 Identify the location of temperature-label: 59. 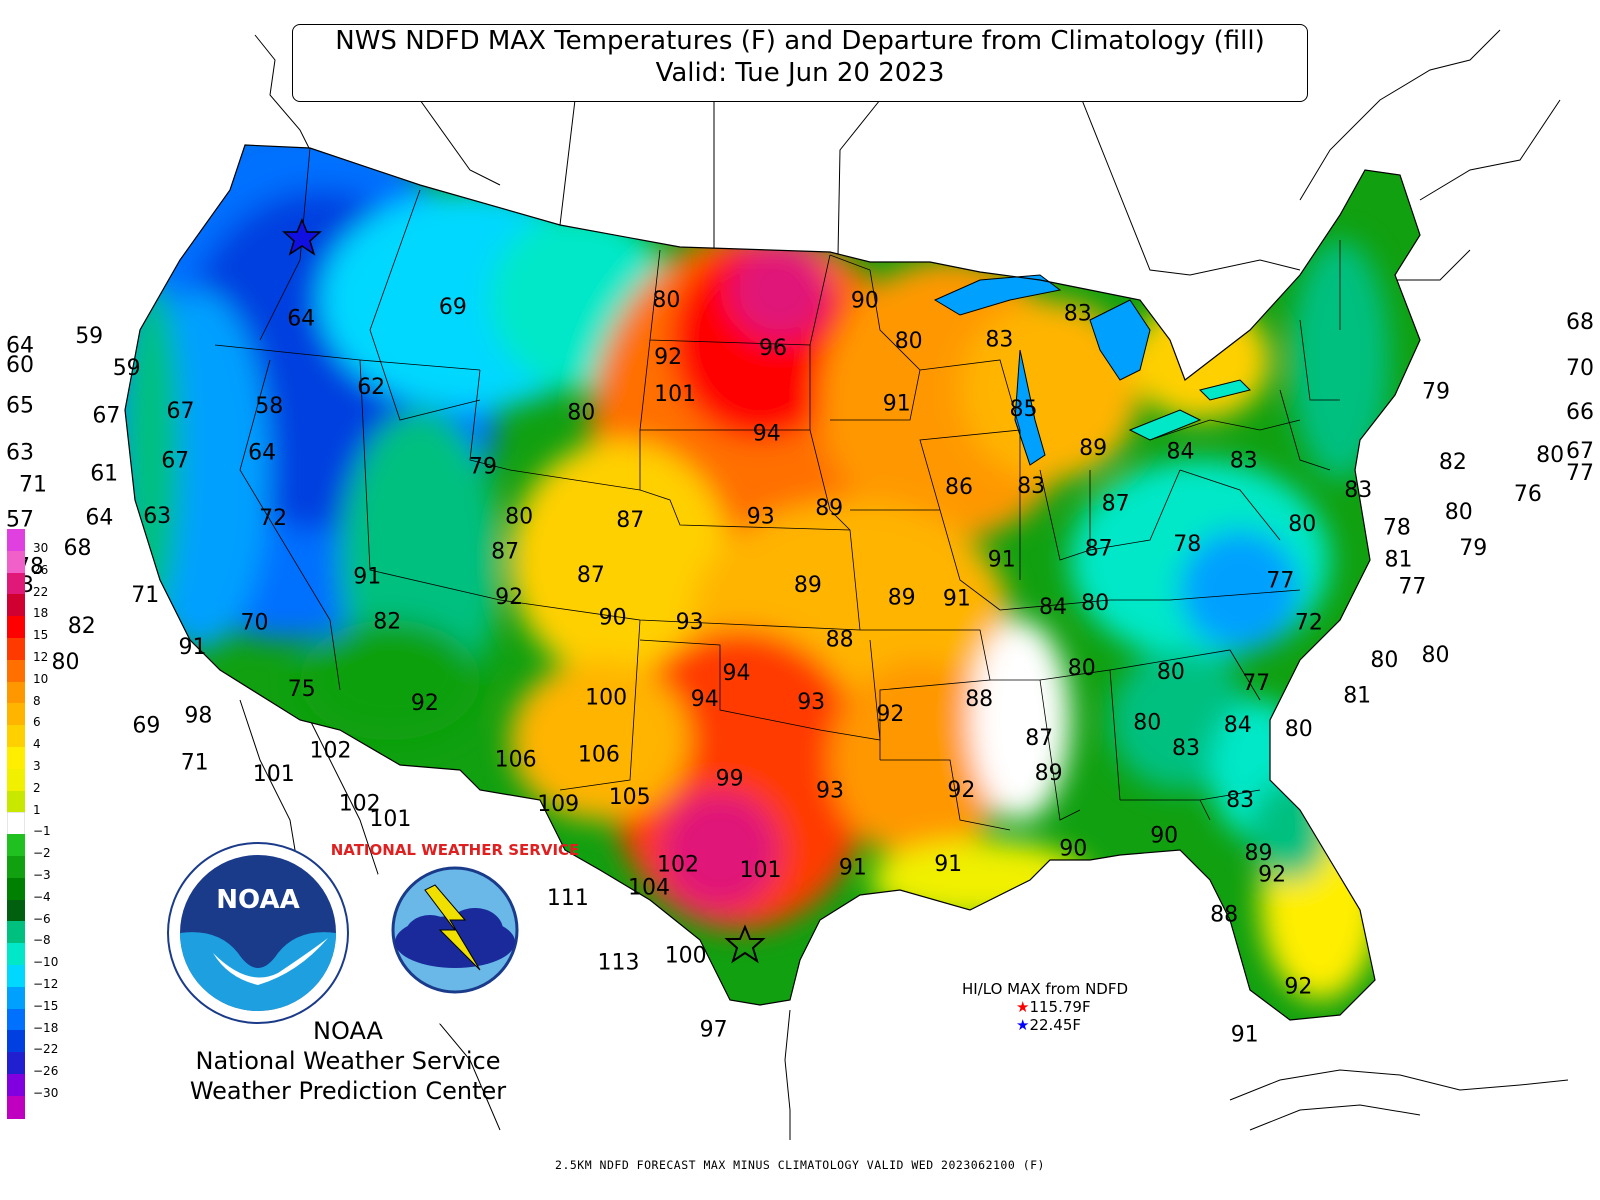
(89, 336).